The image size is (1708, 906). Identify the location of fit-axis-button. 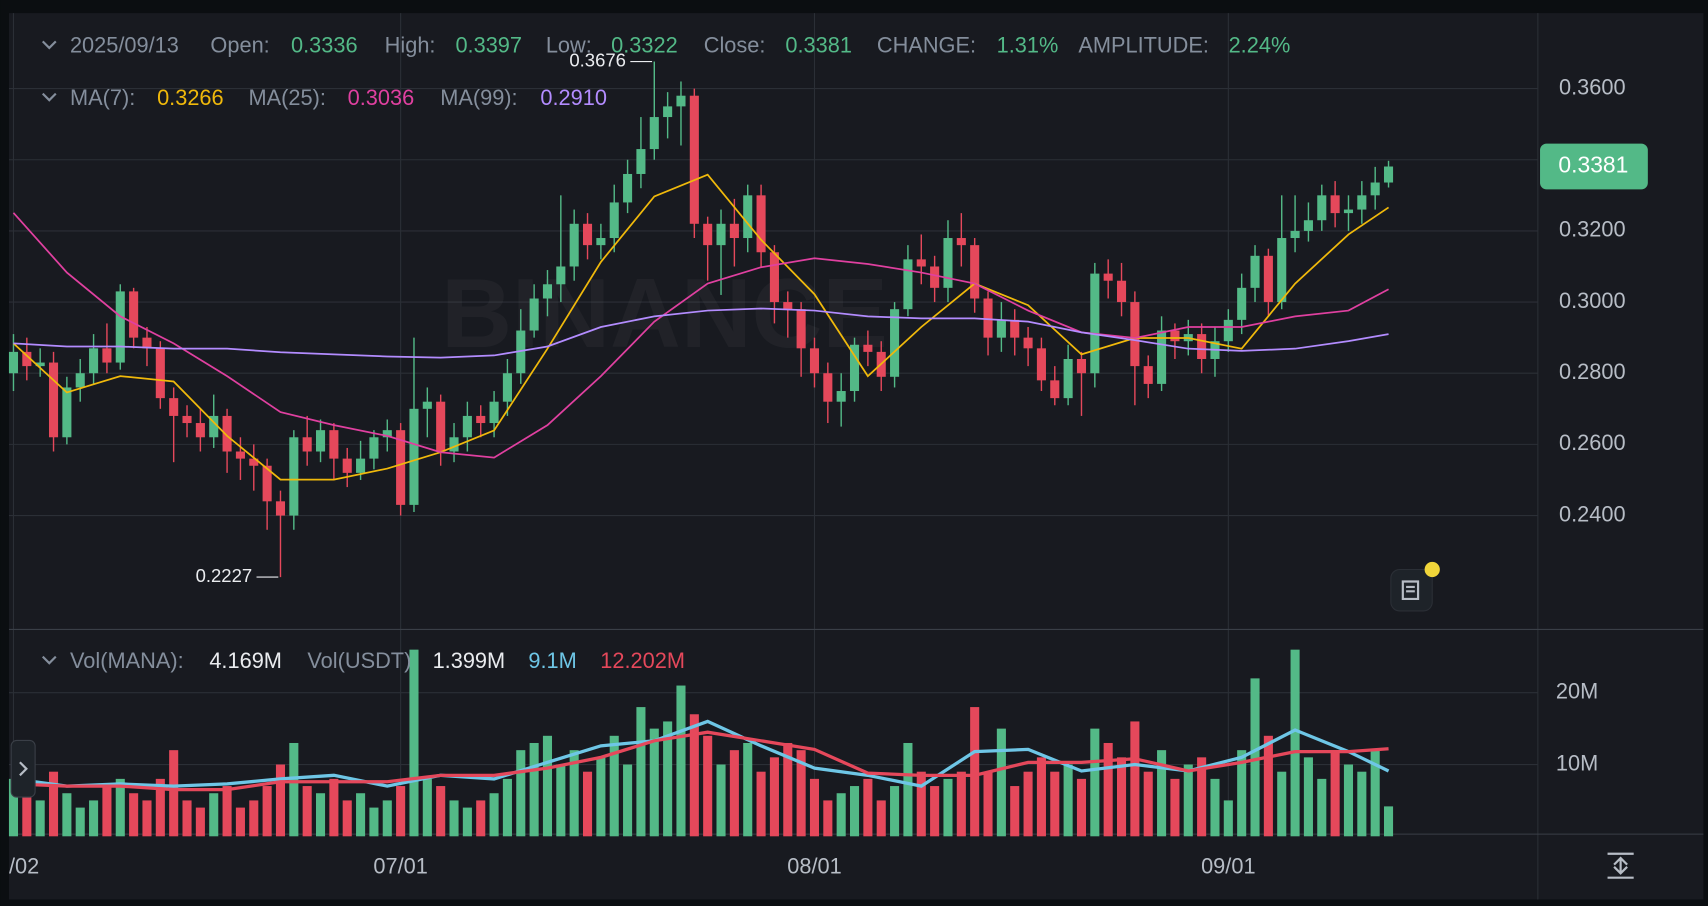
(1620, 865).